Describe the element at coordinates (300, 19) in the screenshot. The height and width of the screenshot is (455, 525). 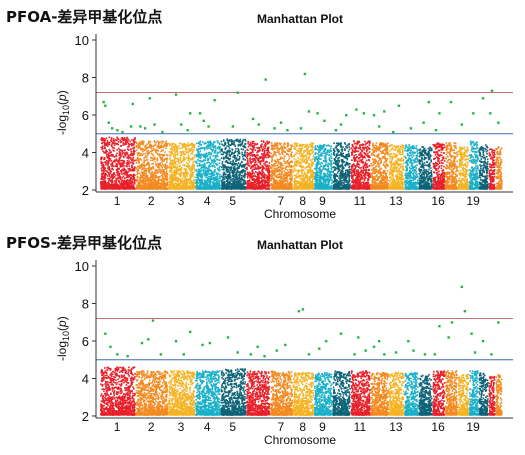
I see `chart-title: Manhattan Plot` at that location.